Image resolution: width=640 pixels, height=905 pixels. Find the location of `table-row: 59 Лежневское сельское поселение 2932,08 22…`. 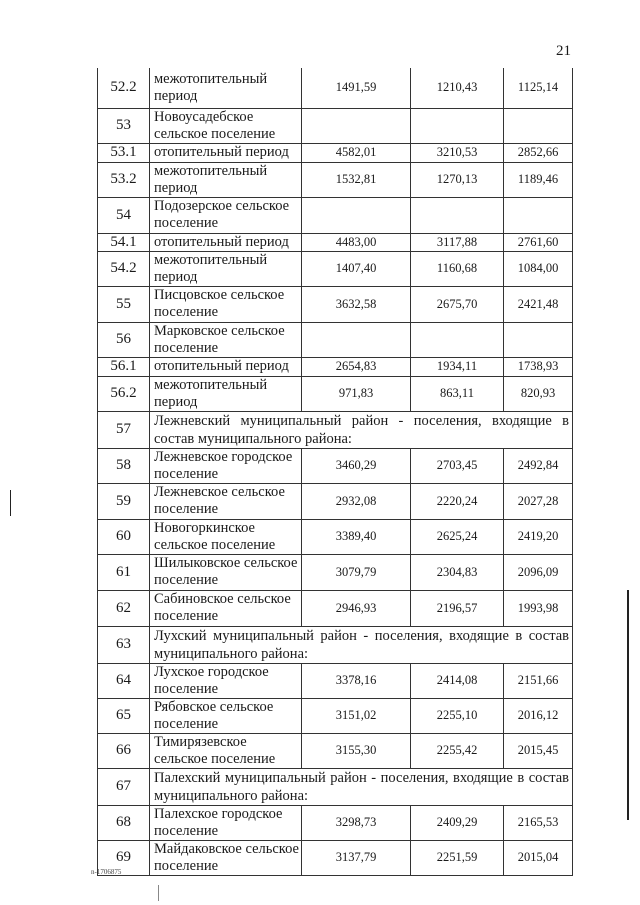

table-row: 59 Лежневское сельское поселение 2932,08 22… is located at coordinates (335, 501).